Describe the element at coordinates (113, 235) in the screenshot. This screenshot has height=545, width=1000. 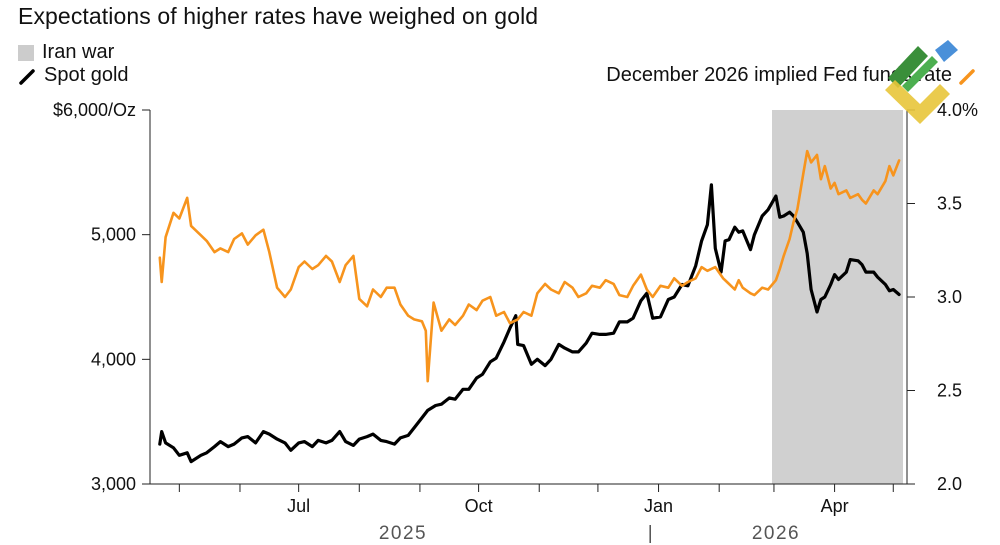
I see `left-axis-tick-label: 5,000` at that location.